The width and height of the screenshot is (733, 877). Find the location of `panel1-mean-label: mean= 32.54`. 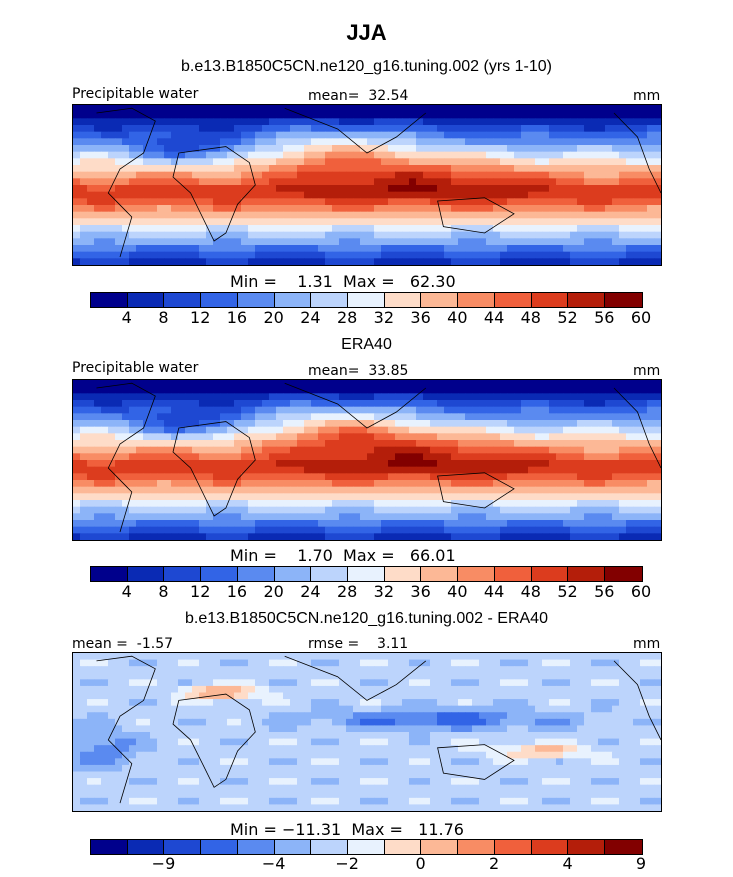

panel1-mean-label: mean= 32.54 is located at coordinates (358, 96).